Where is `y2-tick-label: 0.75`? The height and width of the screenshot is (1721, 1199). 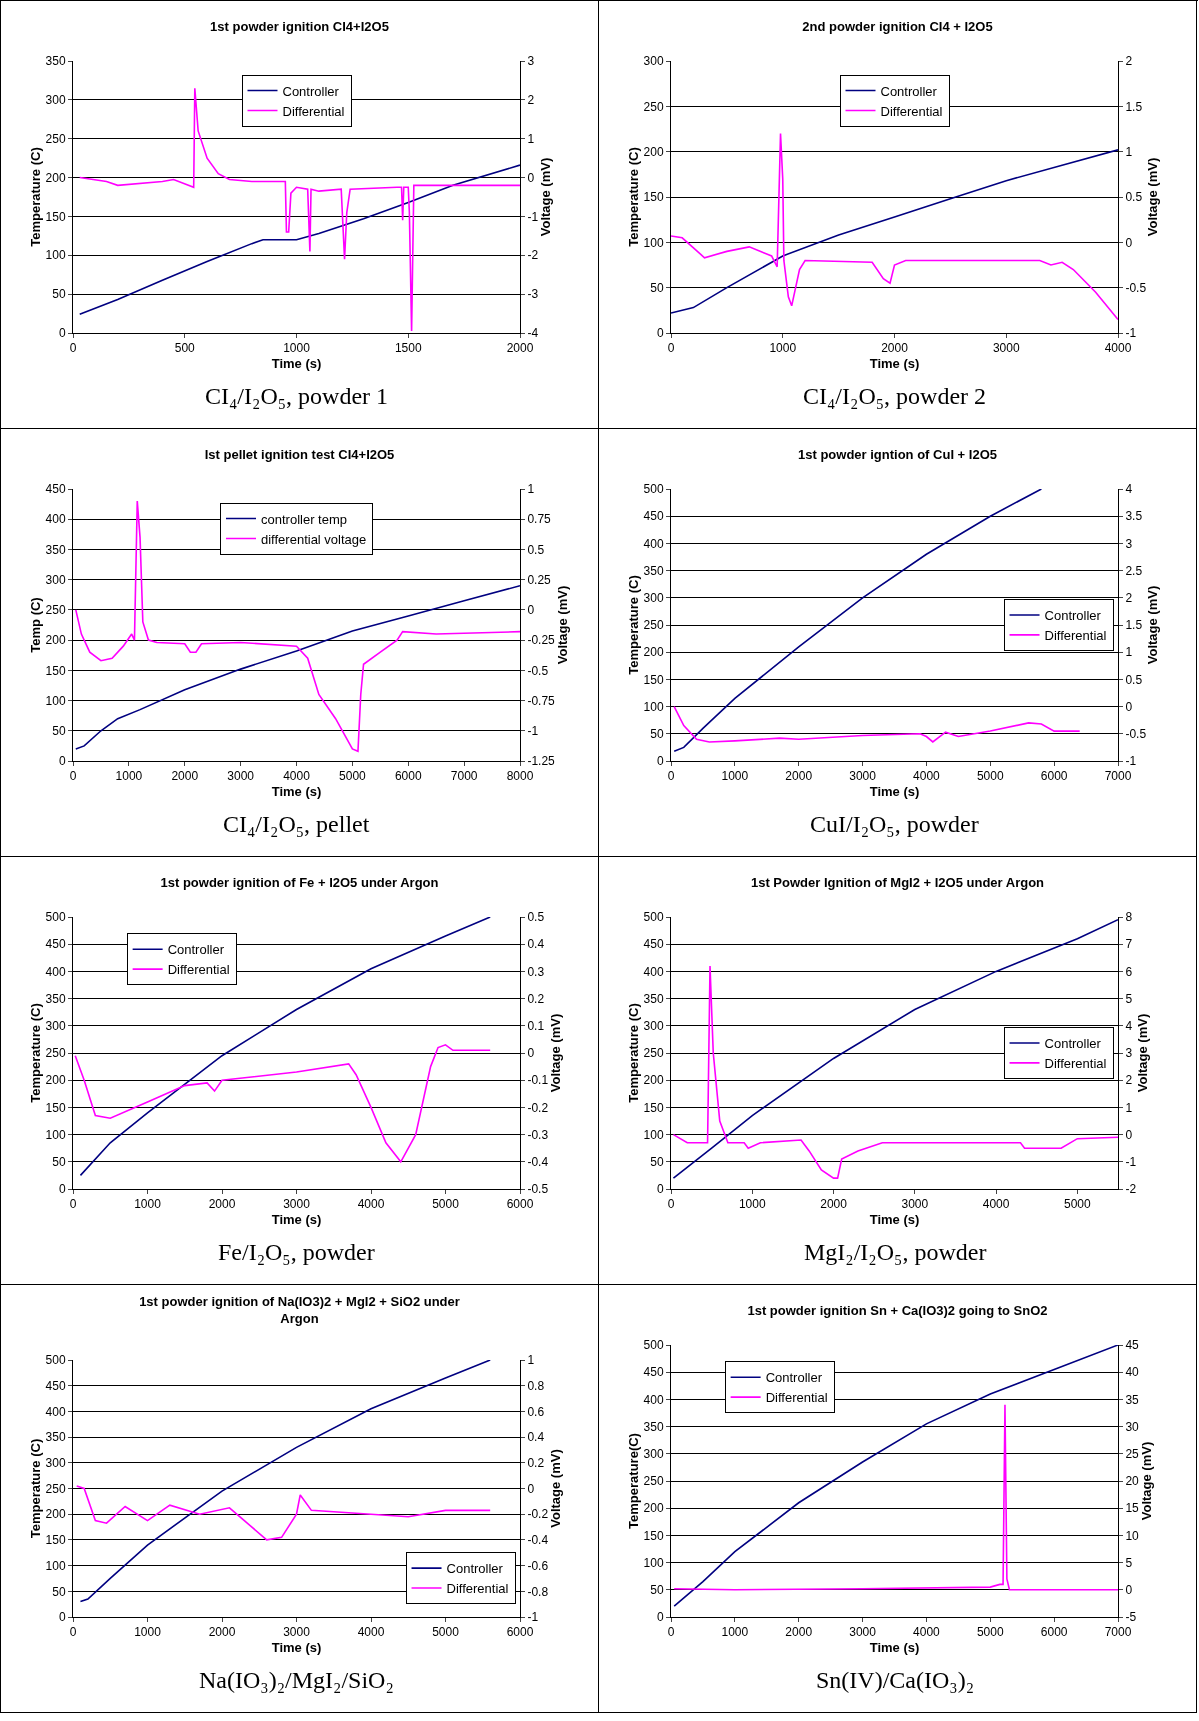
y2-tick-label: 0.75 is located at coordinates (539, 519).